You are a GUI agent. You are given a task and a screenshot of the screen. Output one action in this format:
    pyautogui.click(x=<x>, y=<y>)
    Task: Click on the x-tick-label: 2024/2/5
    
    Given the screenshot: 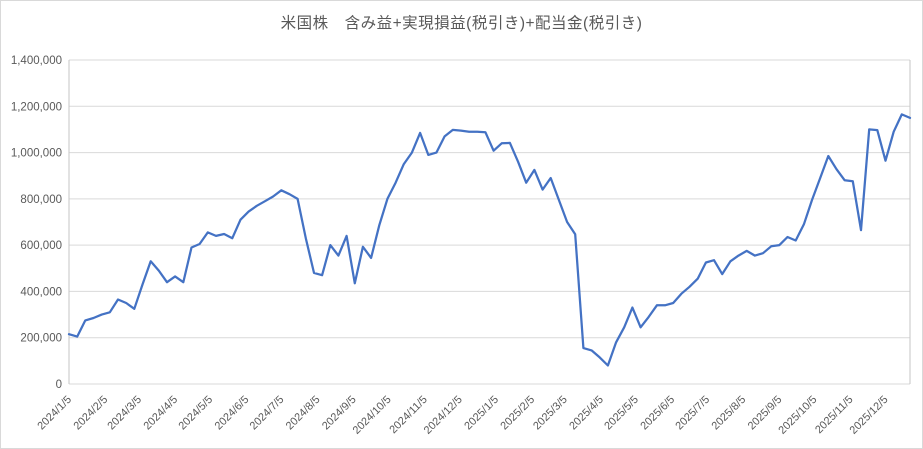 What is the action you would take?
    pyautogui.click(x=91, y=413)
    